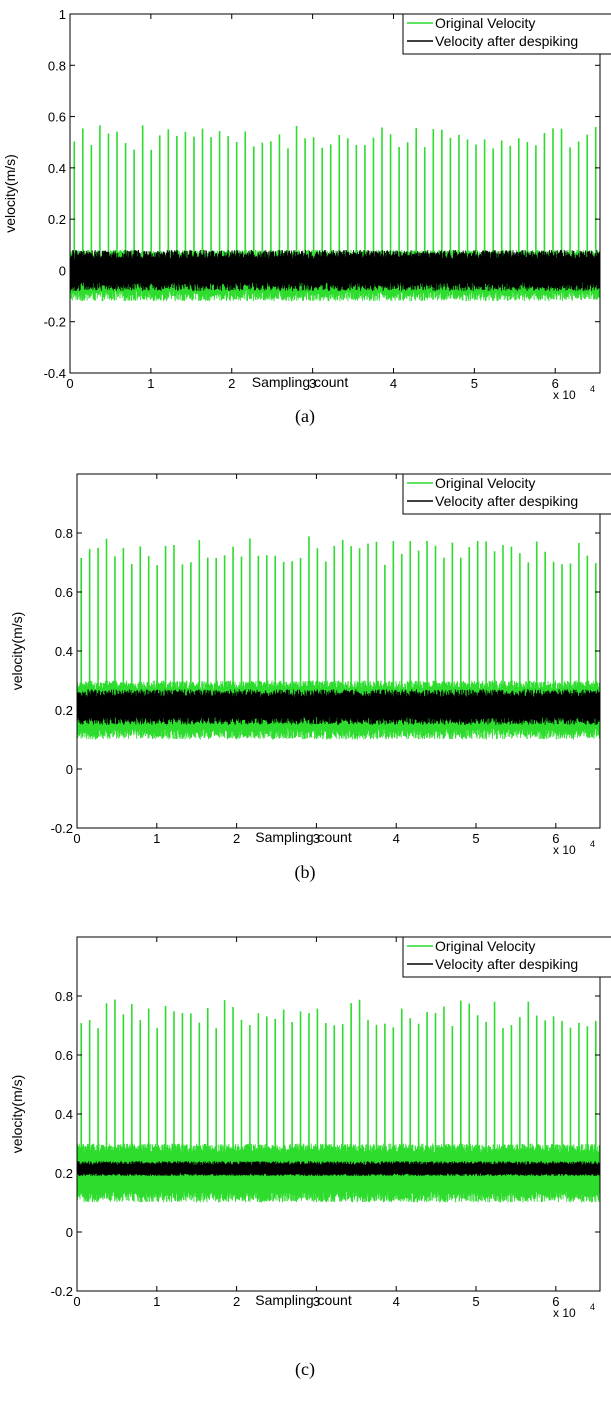 This screenshot has height=1410, width=611. I want to click on figure-caption: (b), so click(305, 872).